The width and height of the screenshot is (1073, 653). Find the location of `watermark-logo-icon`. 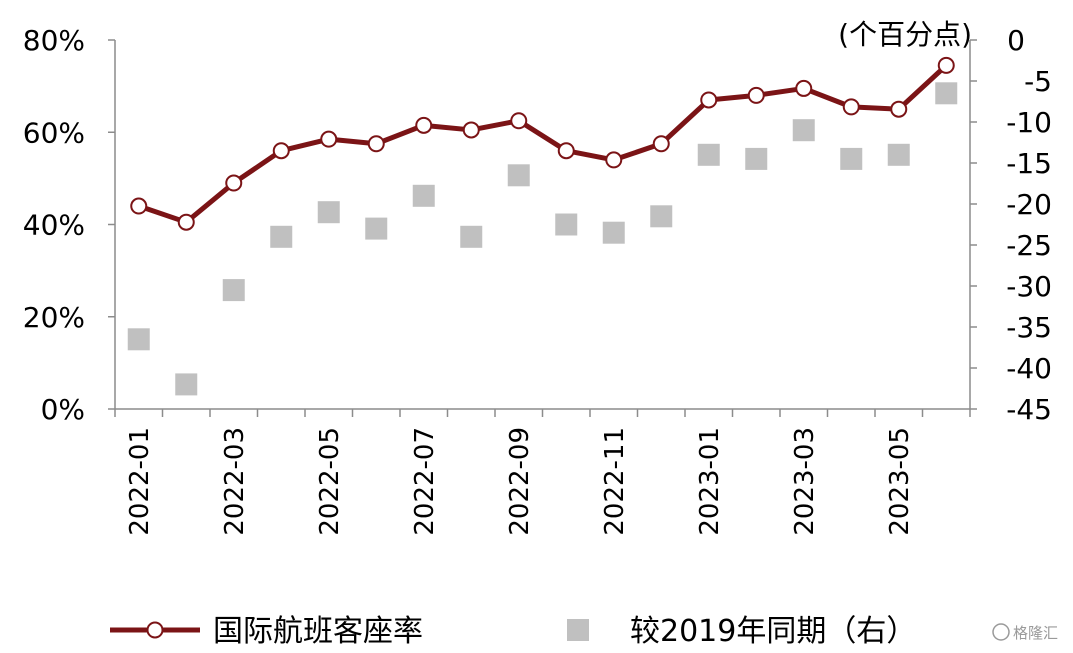

watermark-logo-icon is located at coordinates (1001, 632).